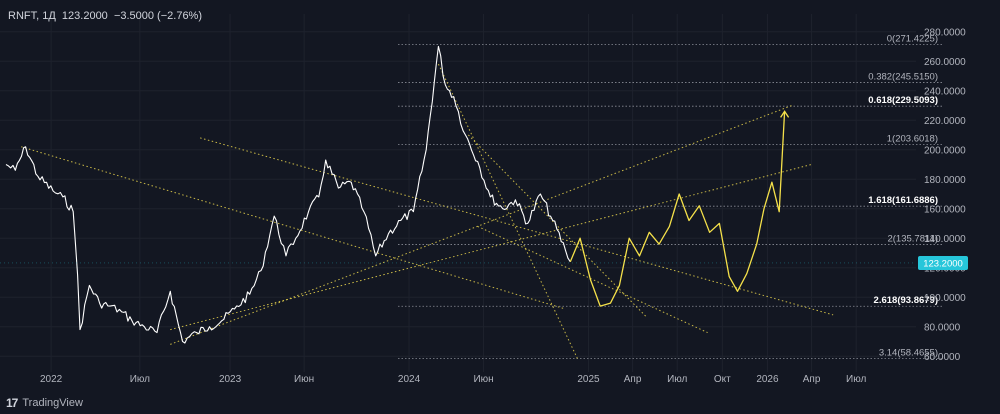  Describe the element at coordinates (52, 403) in the screenshot. I see `brand-name: TradingView` at that location.